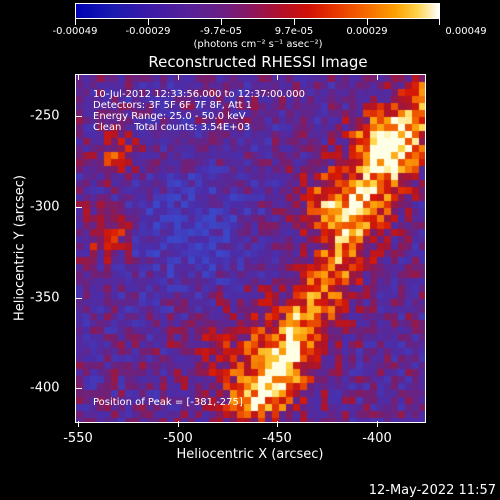 The image size is (500, 500). Describe the element at coordinates (168, 402) in the screenshot. I see `peak-position-text: Position of Peak = [-381,-275]` at that location.